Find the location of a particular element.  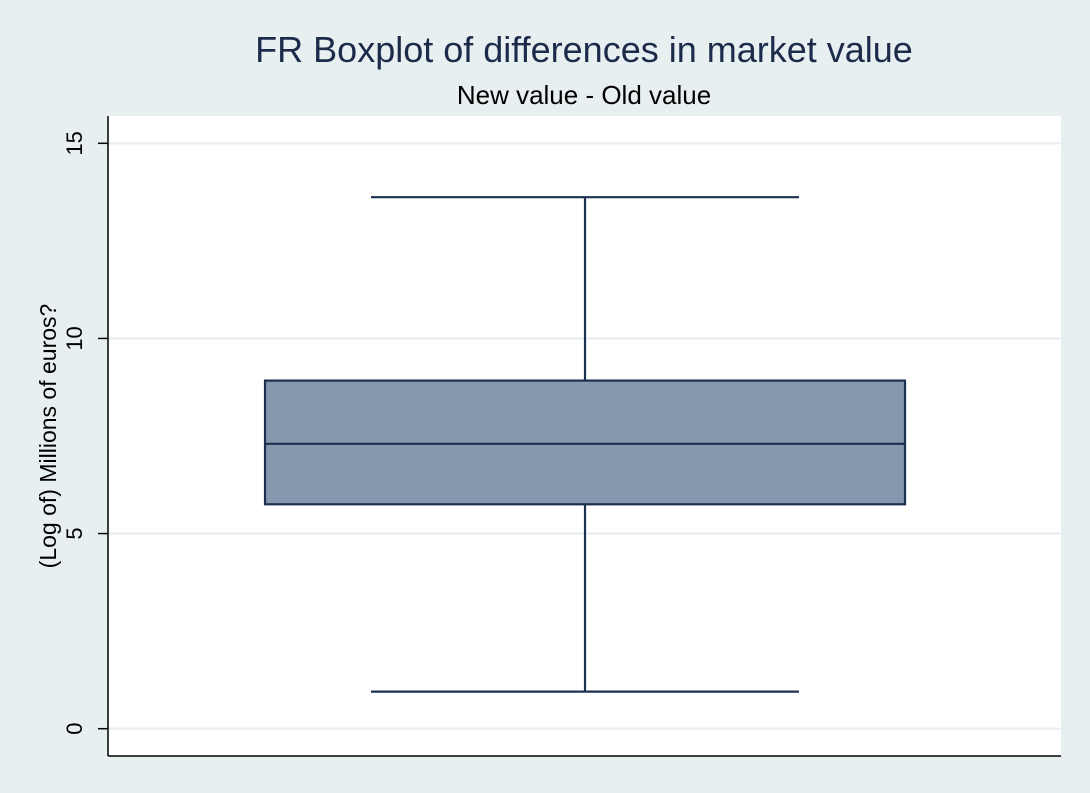

y-axis-label: (Log of) Millions of euros? is located at coordinates (48, 436).